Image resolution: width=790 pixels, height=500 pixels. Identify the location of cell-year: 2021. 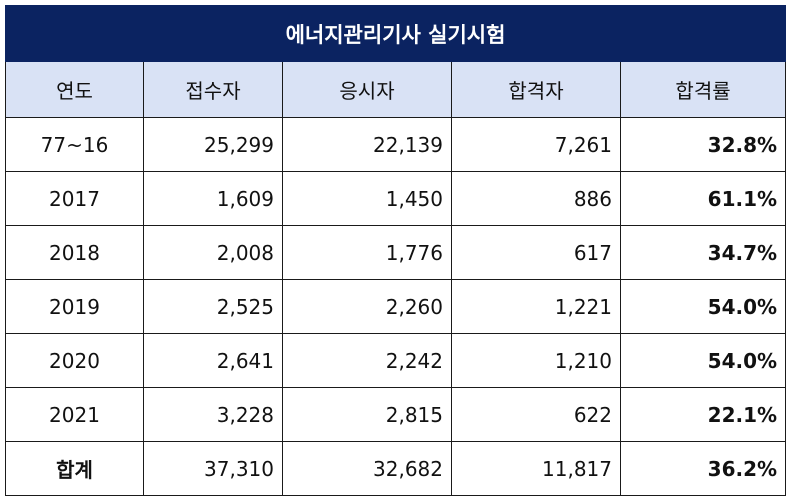
(74, 414).